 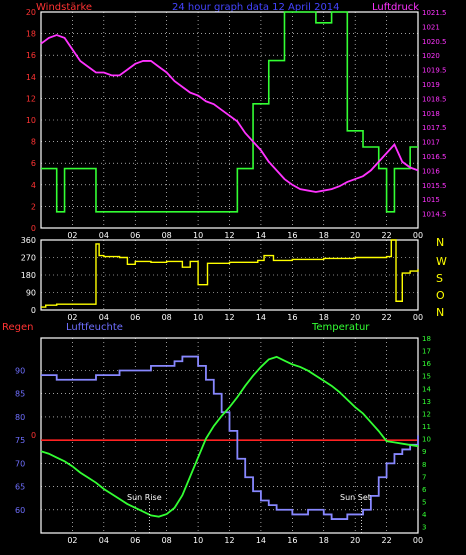 What do you see at coordinates (434, 42) in the screenshot?
I see `pressure-y-tick-label: 1020.5` at bounding box center [434, 42].